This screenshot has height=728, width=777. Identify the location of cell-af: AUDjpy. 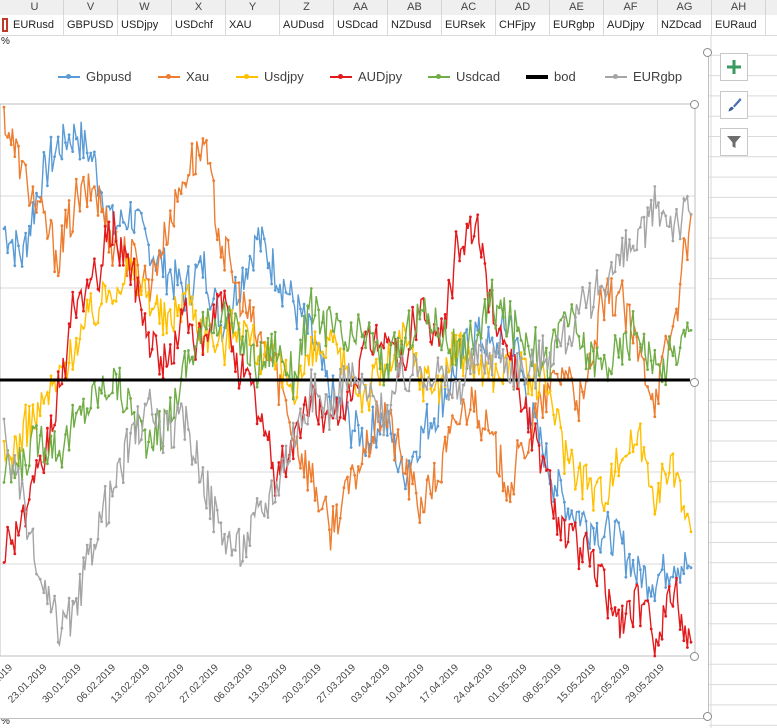
(631, 25).